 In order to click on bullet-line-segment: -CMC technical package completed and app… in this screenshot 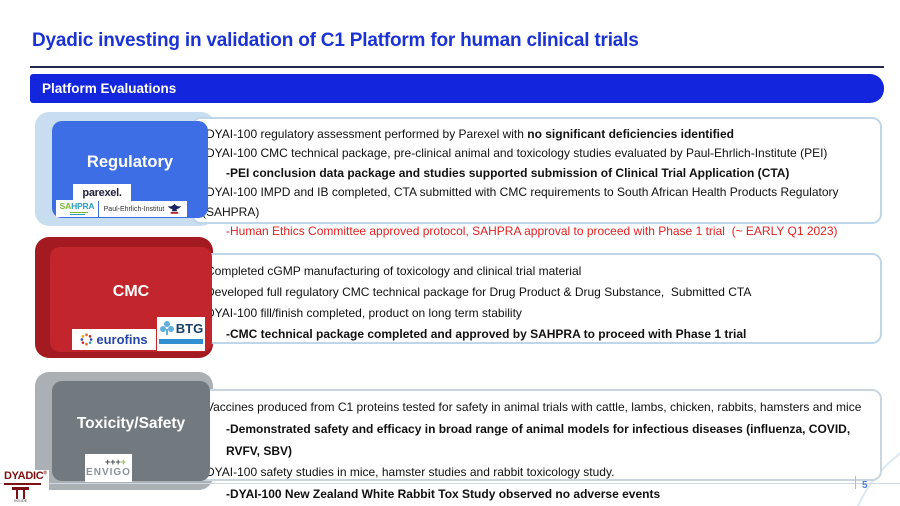, I will do `click(486, 334)`.